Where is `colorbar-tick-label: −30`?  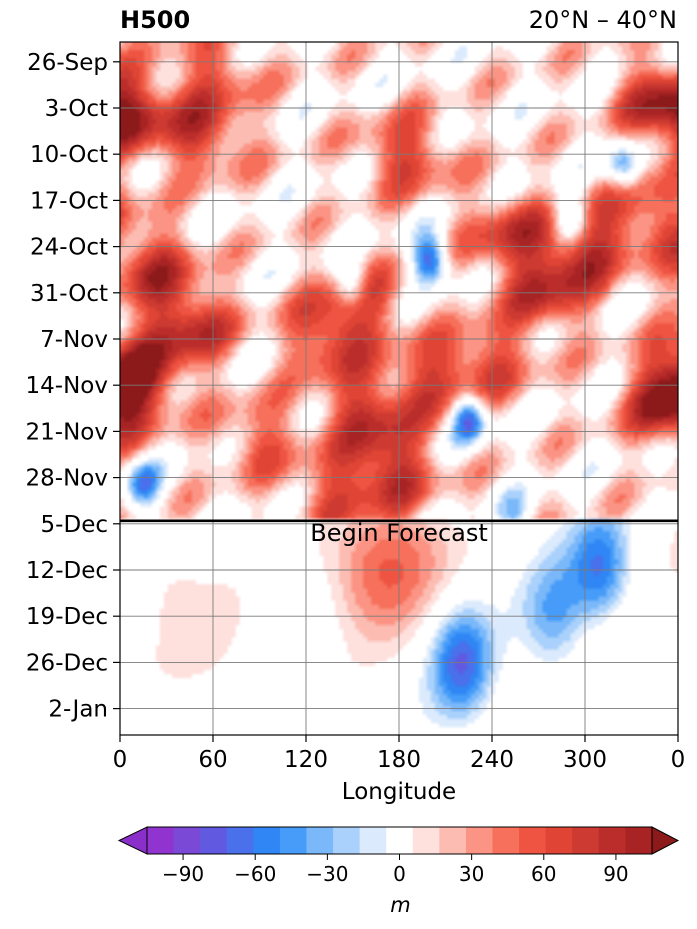 colorbar-tick-label: −30 is located at coordinates (327, 874).